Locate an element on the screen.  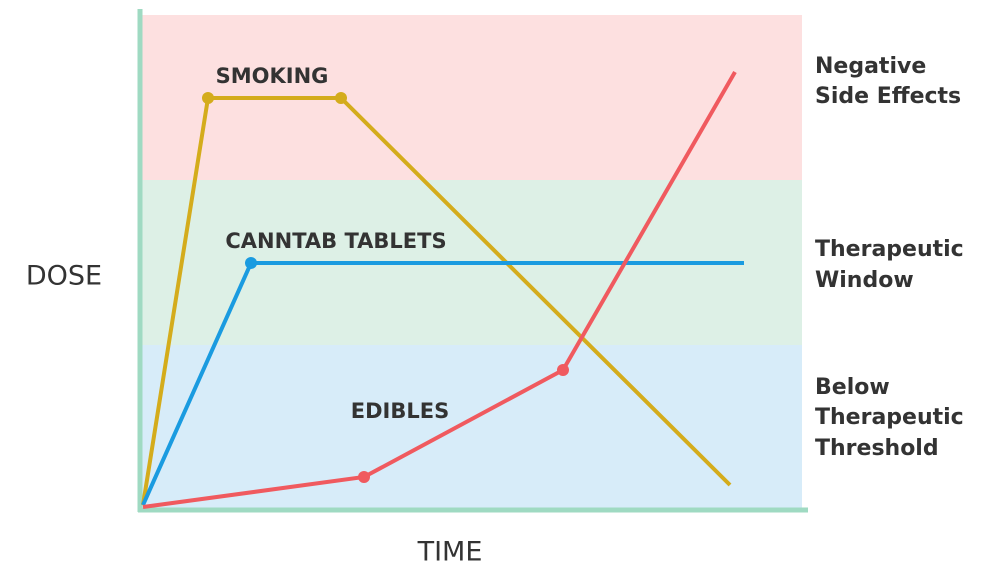
zone-label: Window is located at coordinates (864, 280).